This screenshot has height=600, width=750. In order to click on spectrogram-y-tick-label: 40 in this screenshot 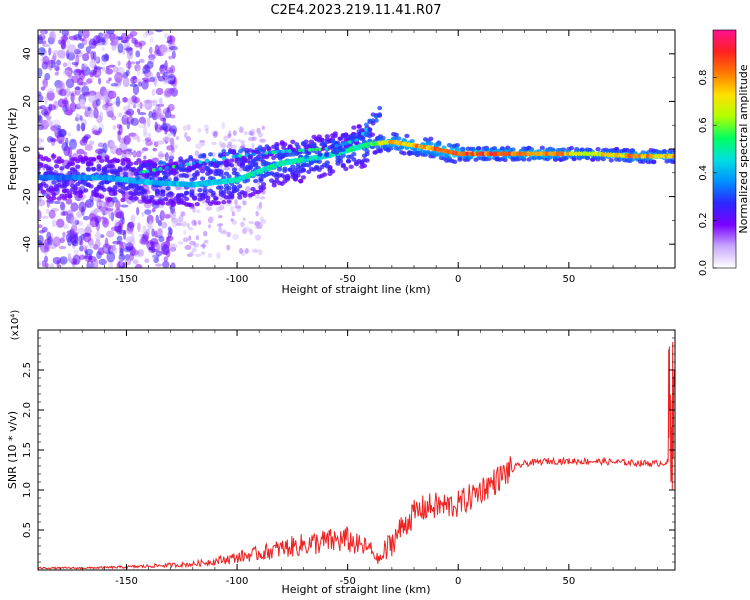, I will do `click(27, 53)`.